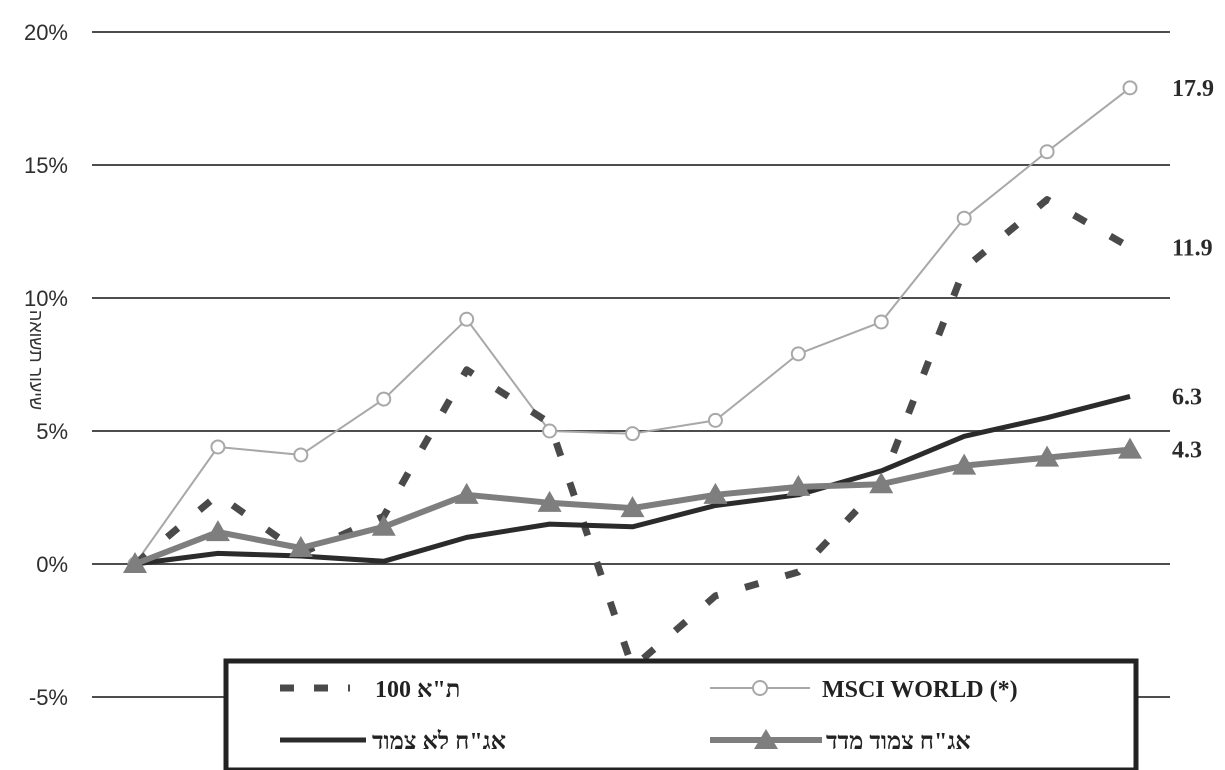  Describe the element at coordinates (48, 697) in the screenshot. I see `y-tick-label: -5%` at that location.